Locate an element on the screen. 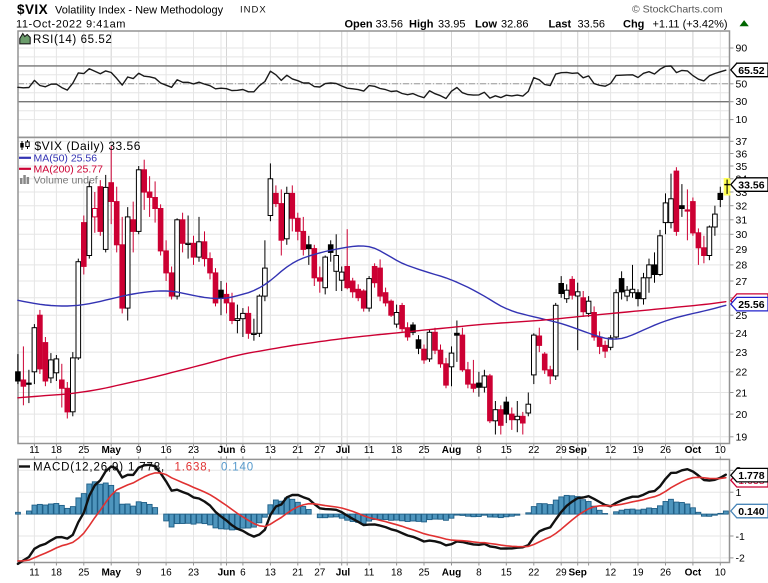  svg-text: 50 is located at coordinates (742, 84).